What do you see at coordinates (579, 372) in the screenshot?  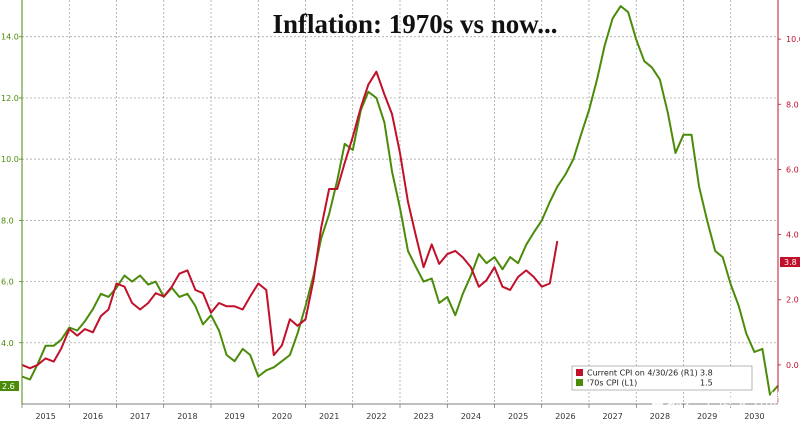 I see `legend-swatch-current-cpi` at bounding box center [579, 372].